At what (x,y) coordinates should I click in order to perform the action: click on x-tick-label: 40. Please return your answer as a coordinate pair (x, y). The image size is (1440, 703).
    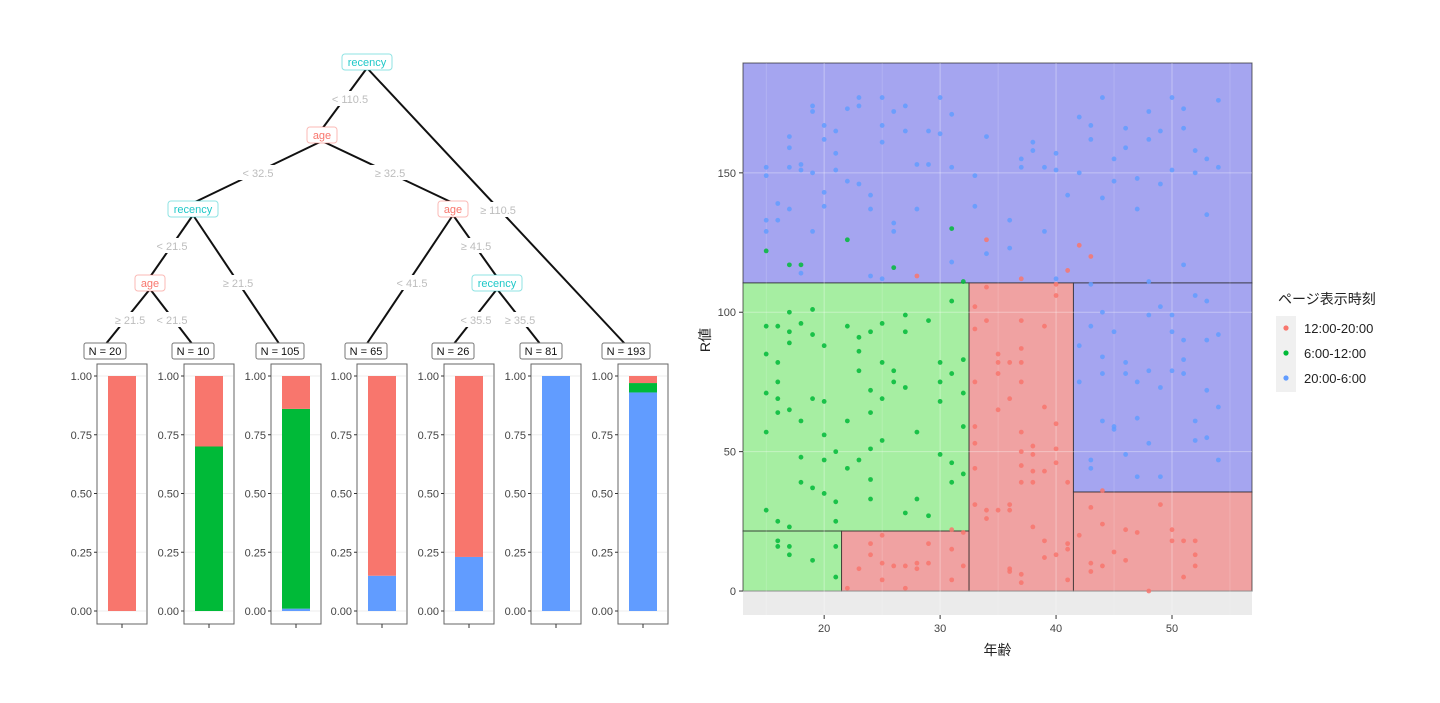
    Looking at the image, I should click on (1056, 629).